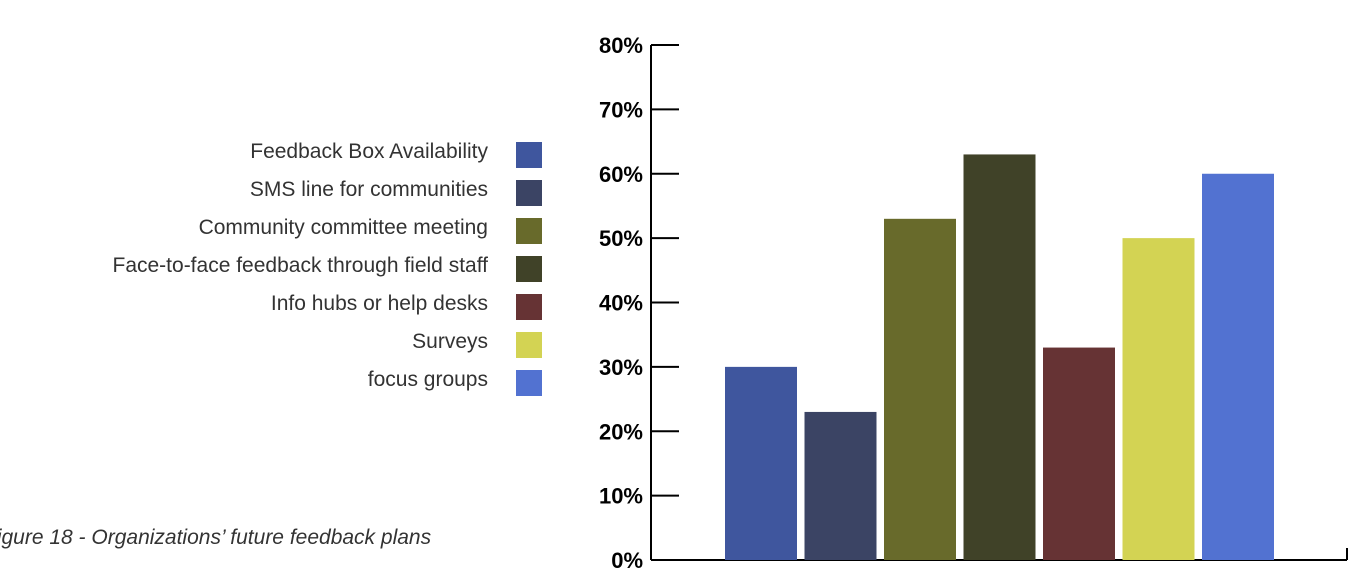  Describe the element at coordinates (450, 341) in the screenshot. I see `legend-label: Surveys` at that location.